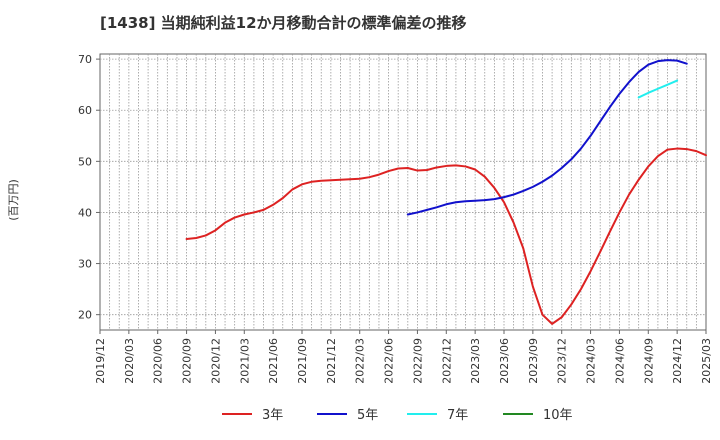  Describe the element at coordinates (446, 361) in the screenshot. I see `x-tick-label: 2022/12` at that location.